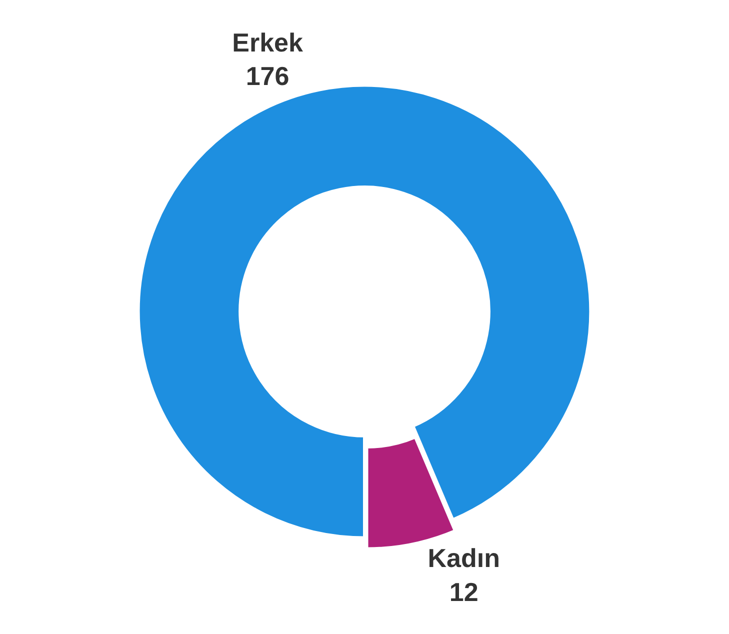 Image resolution: width=729 pixels, height=634 pixels. What do you see at coordinates (268, 76) in the screenshot?
I see `data-label: 176` at bounding box center [268, 76].